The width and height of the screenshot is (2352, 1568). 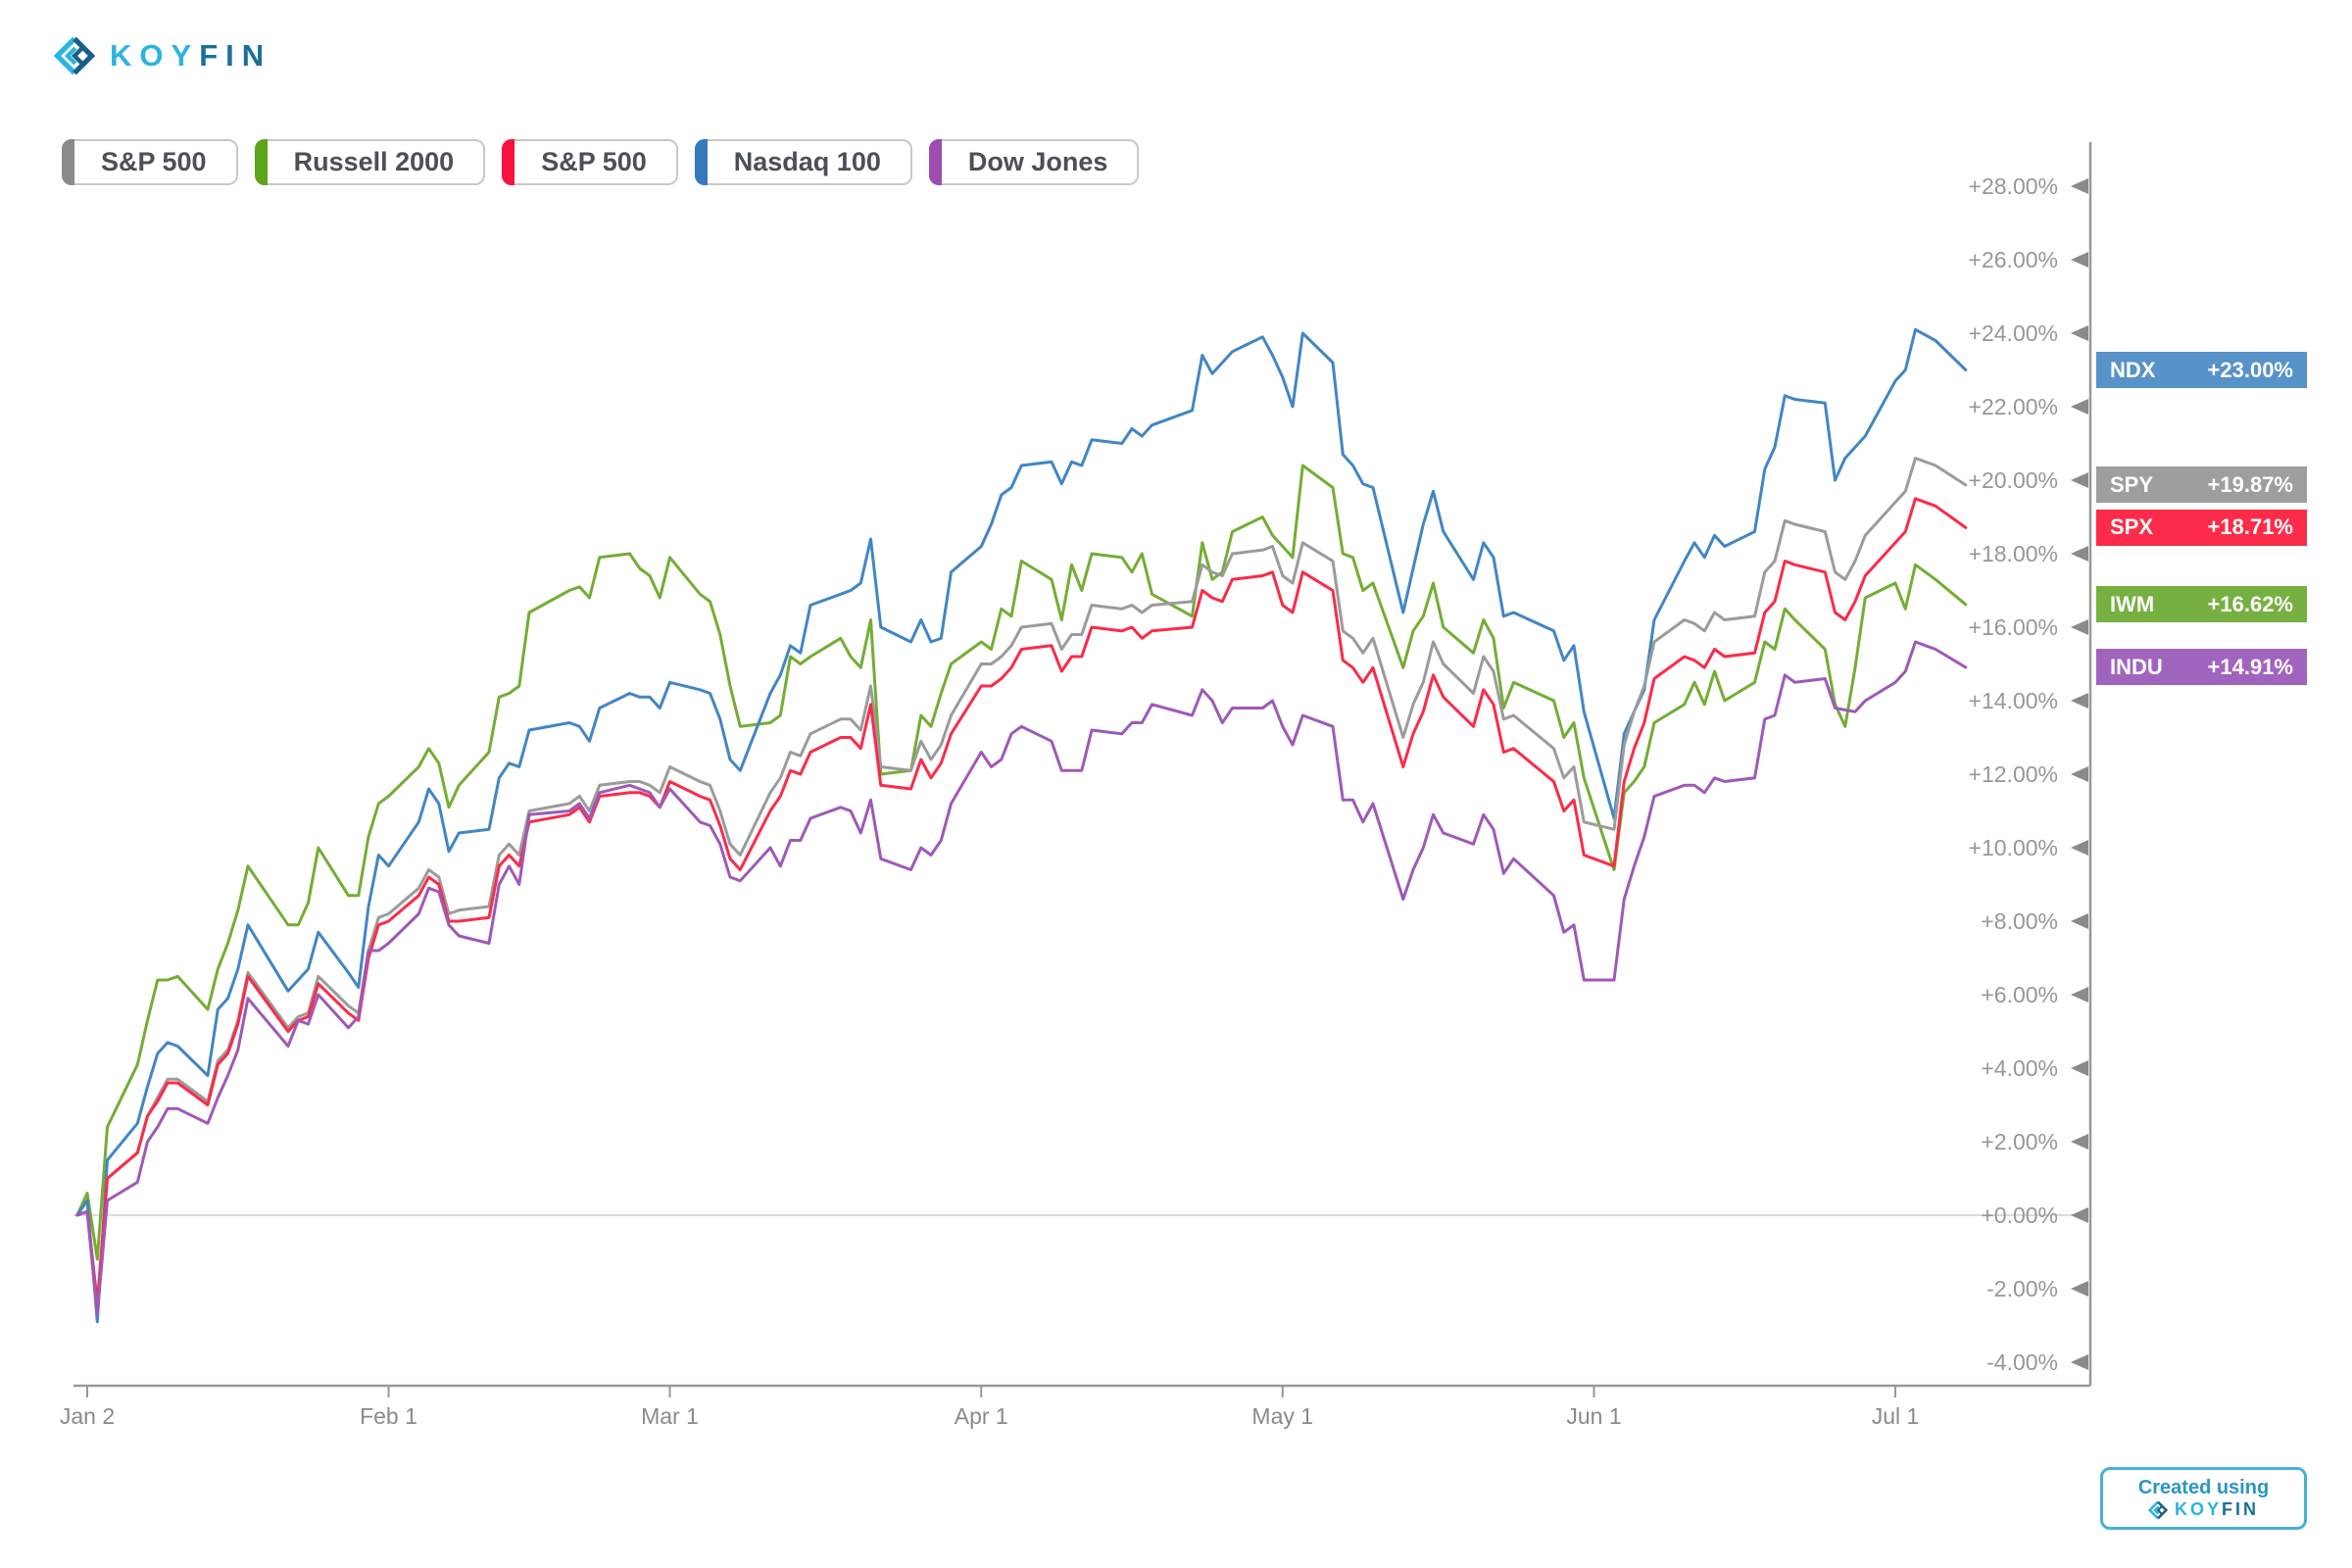 I want to click on x-axis-label: Jun 1, so click(x=1594, y=1416).